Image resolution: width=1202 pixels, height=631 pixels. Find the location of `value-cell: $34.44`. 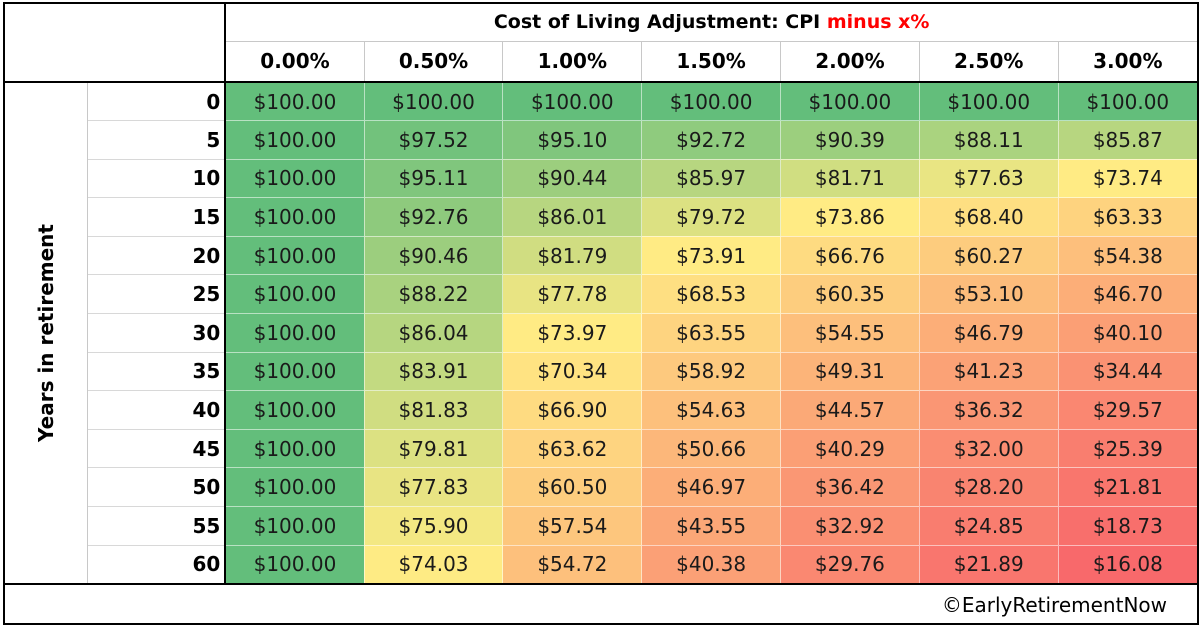

value-cell: $34.44 is located at coordinates (1127, 372).